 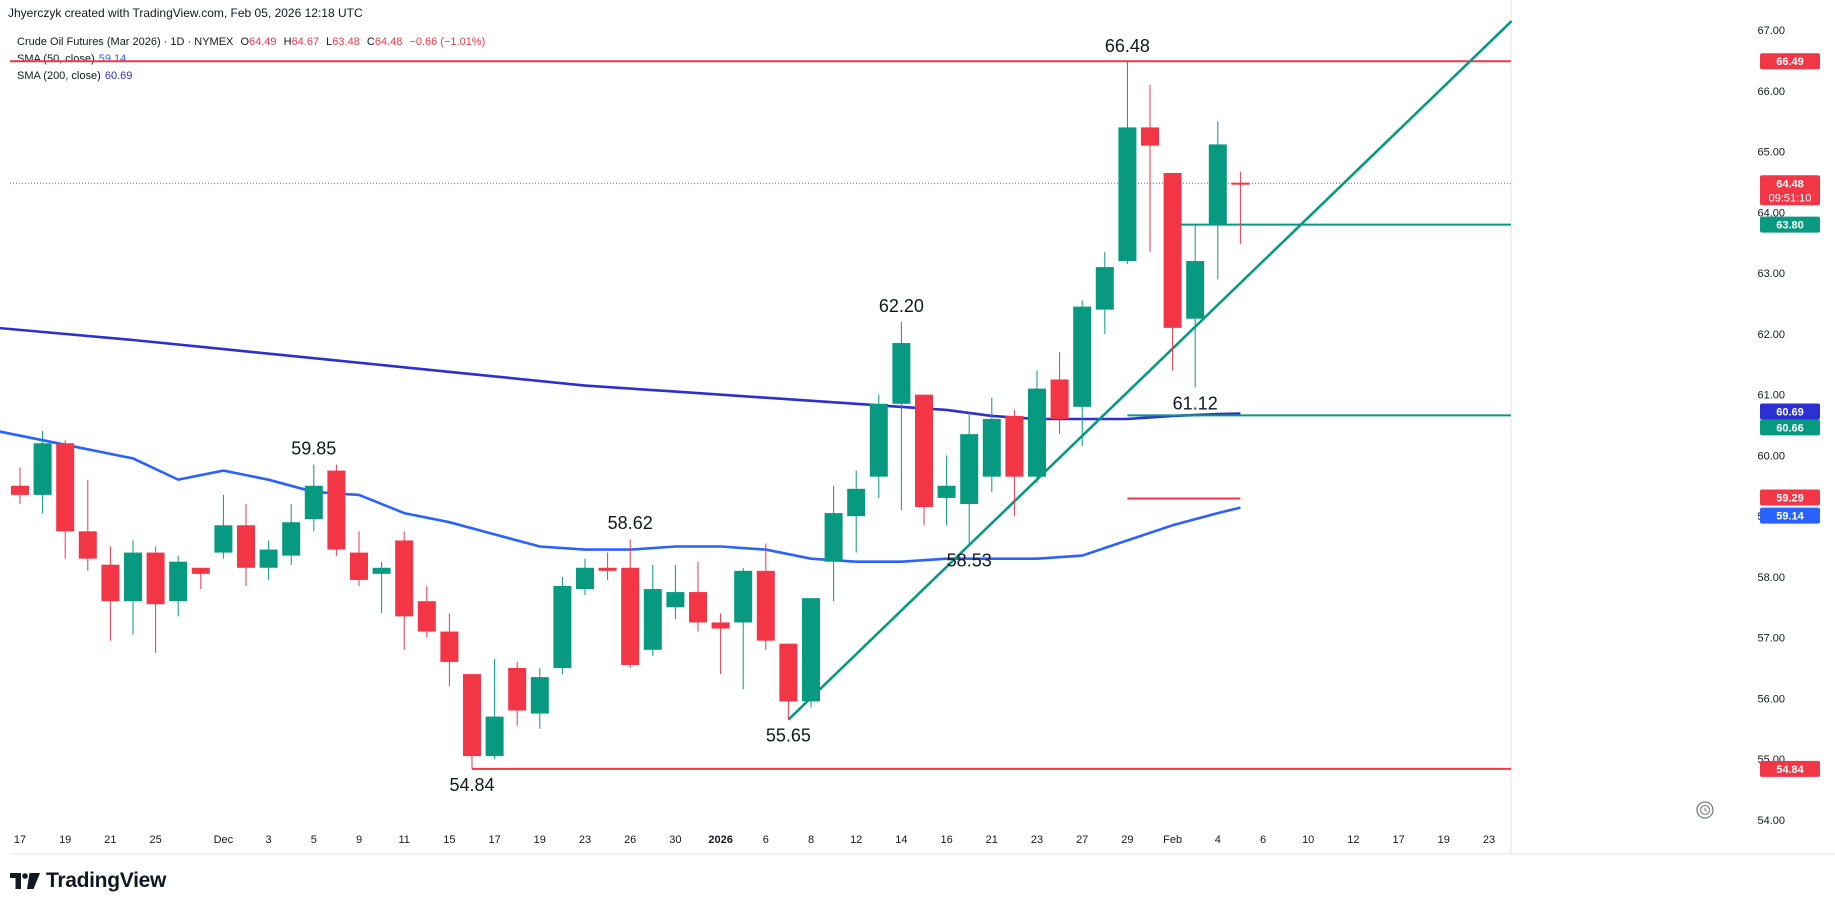 What do you see at coordinates (403, 840) in the screenshot?
I see `x-tick-label: 11` at bounding box center [403, 840].